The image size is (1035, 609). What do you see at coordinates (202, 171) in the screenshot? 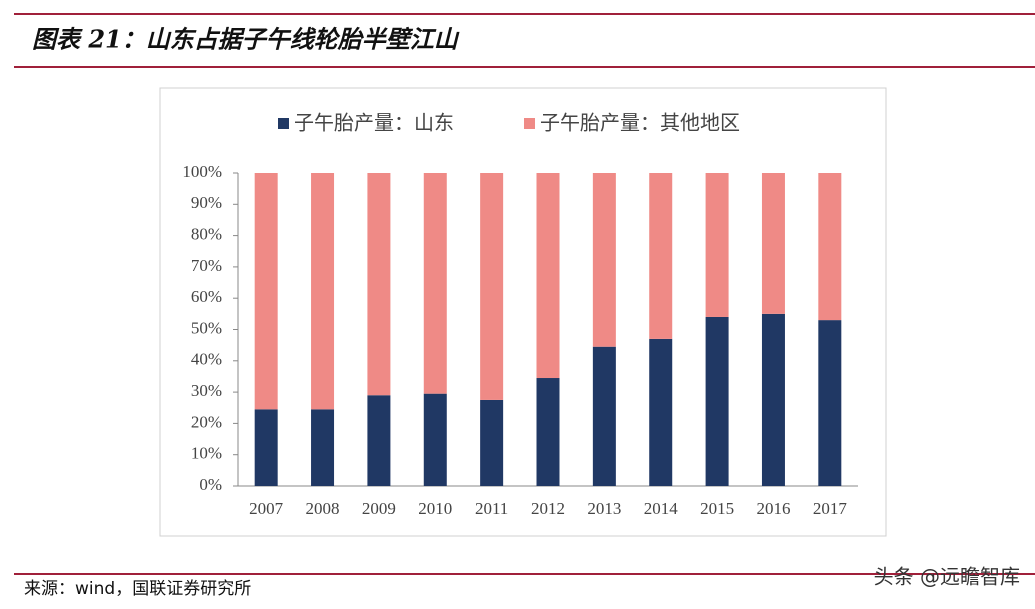
I see `y-tick-label: 100%` at bounding box center [202, 171].